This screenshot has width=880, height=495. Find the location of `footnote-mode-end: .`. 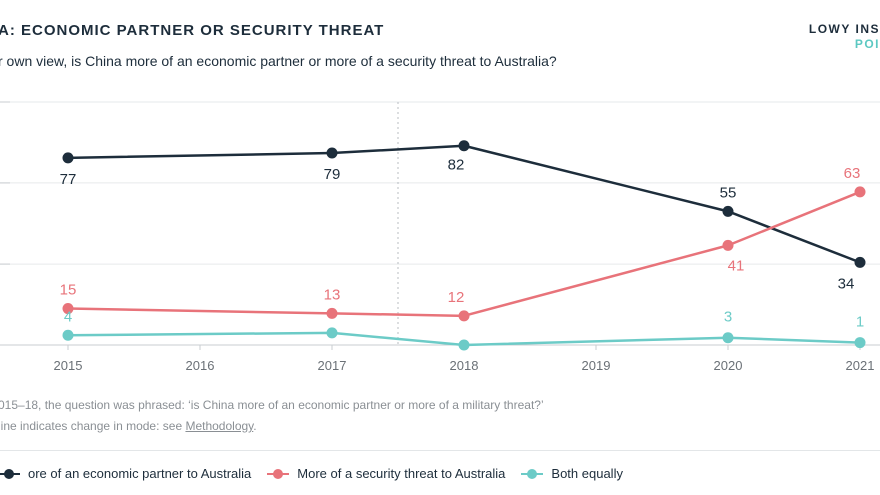

footnote-mode-end: . is located at coordinates (255, 426).